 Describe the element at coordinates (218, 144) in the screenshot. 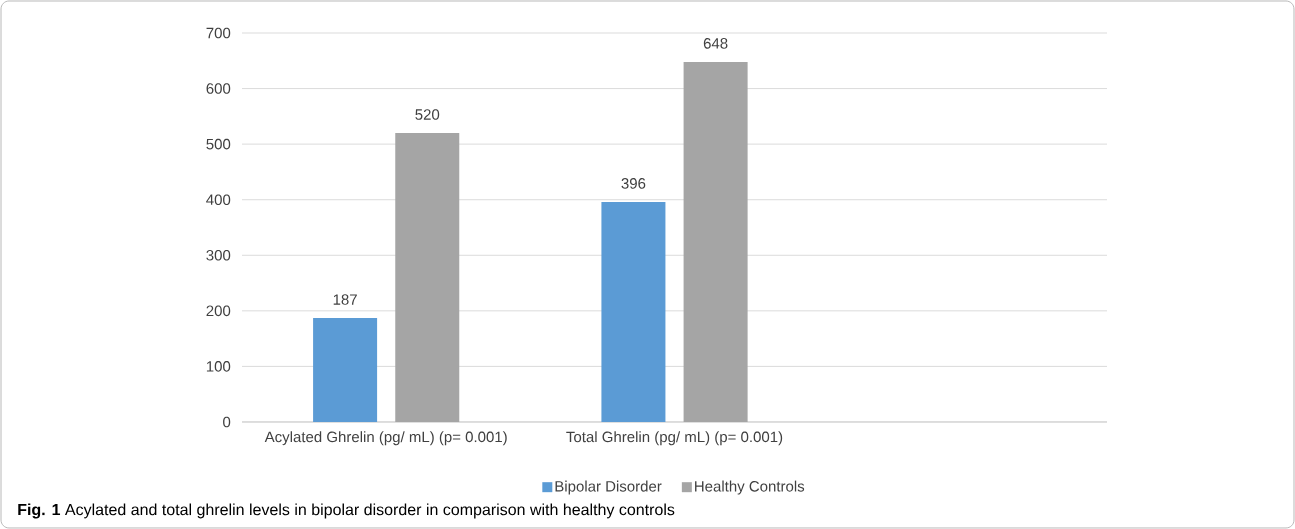

I see `y-tick-label: 500` at that location.